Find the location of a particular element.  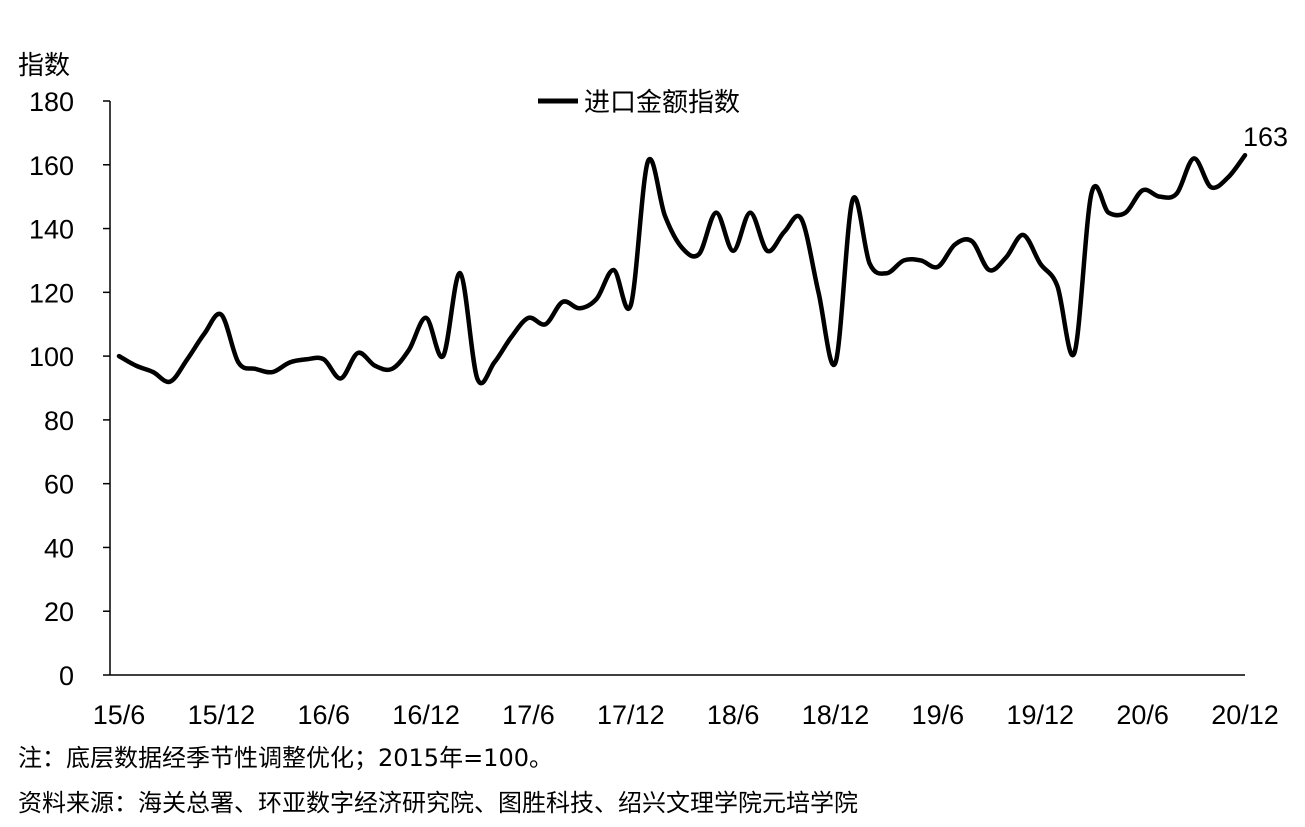

y-tick-label: 60 is located at coordinates (59, 485).